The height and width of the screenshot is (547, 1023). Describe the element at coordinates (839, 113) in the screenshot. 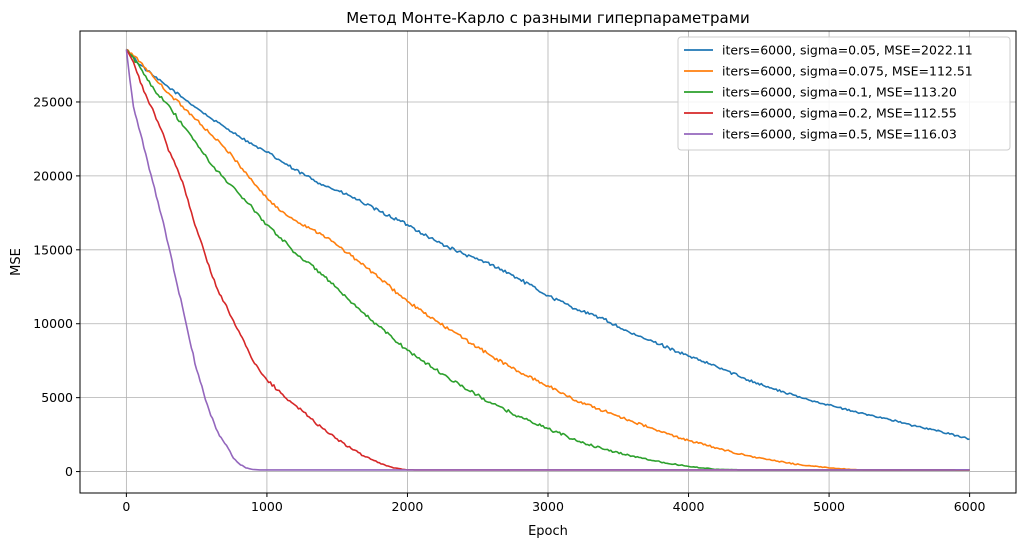

I see `legend-entry: iters=6000, sigma=0.2, MSE=112.55` at that location.